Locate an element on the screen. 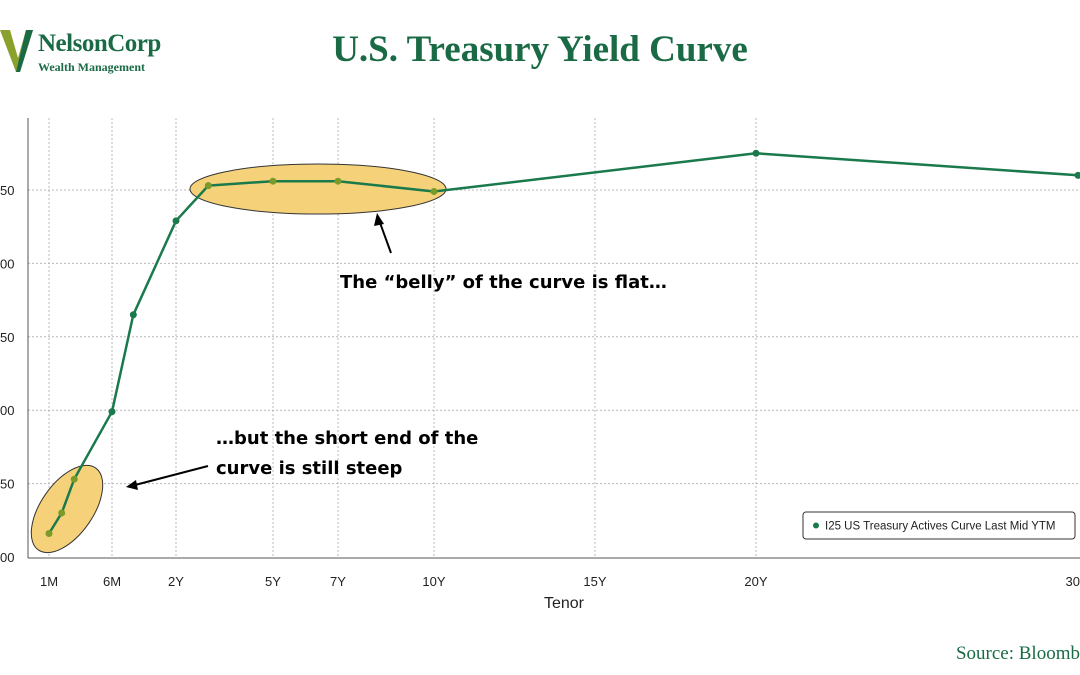 This screenshot has width=1080, height=675. source-note: Source: Bloomb is located at coordinates (1017, 653).